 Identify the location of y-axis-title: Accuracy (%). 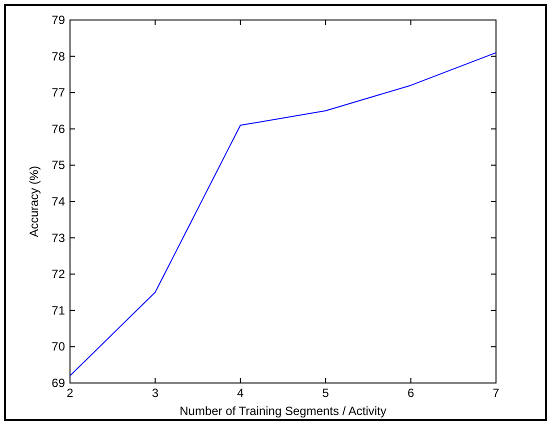
(34, 202).